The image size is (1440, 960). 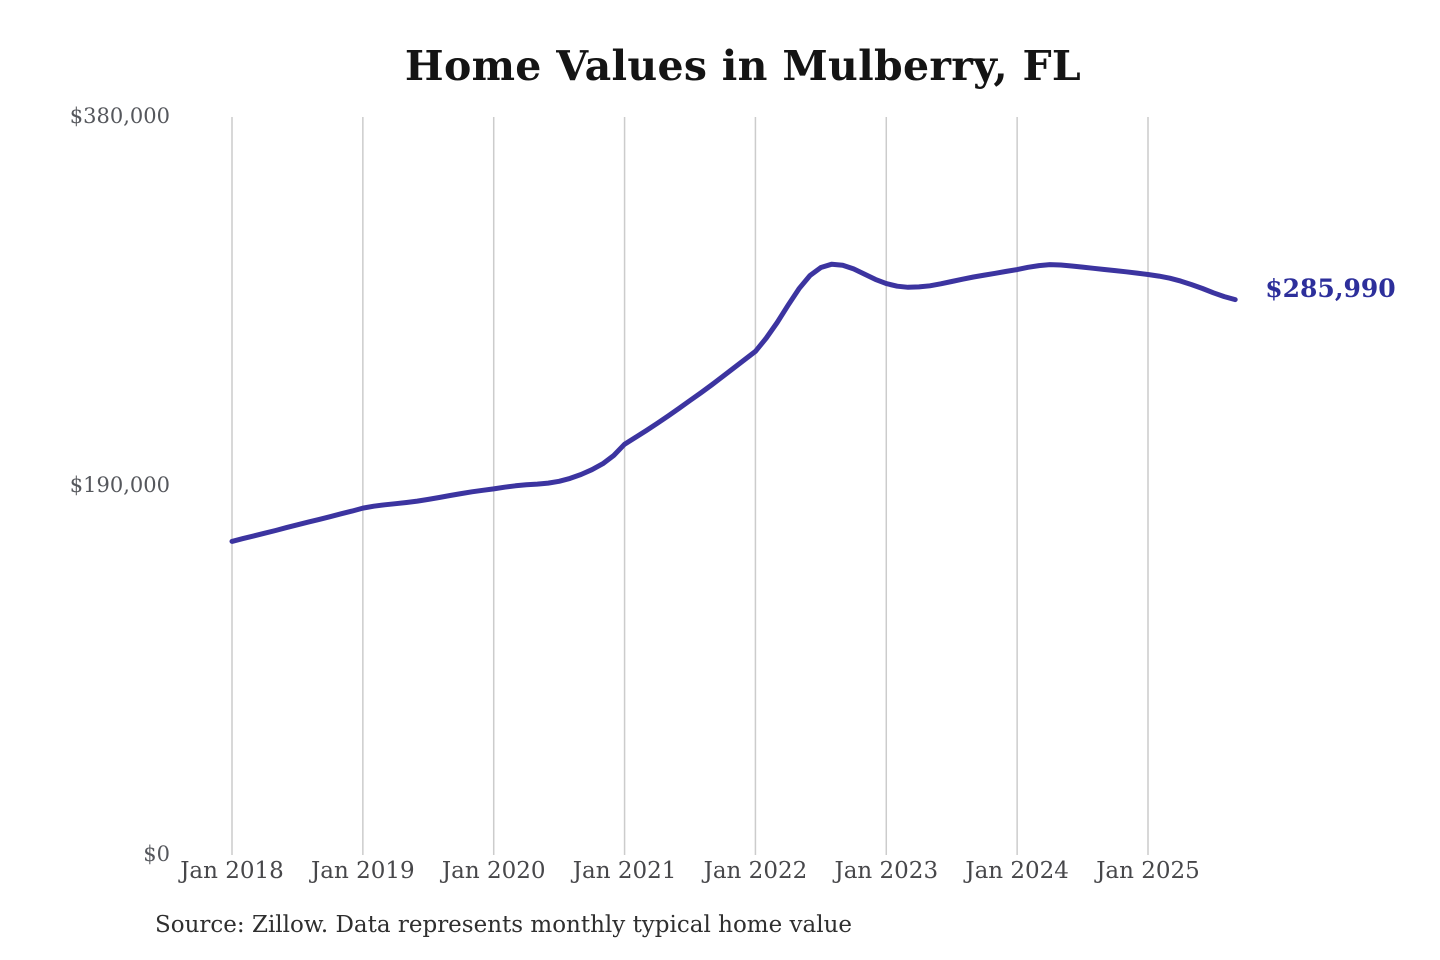 I want to click on y-tick-190000: $190,000, so click(x=119, y=485).